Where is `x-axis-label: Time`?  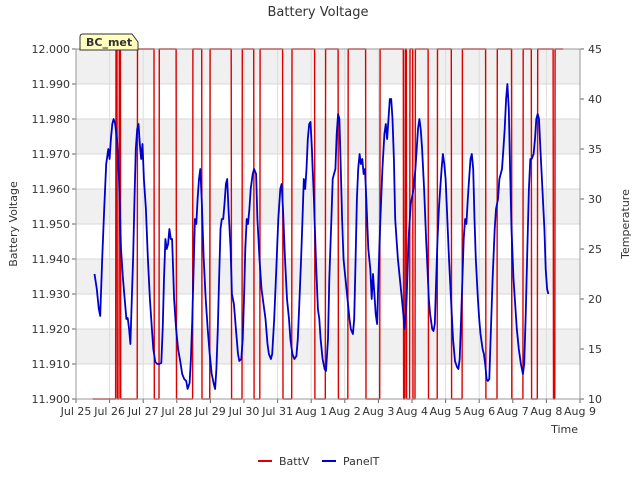
x-axis-label: Time is located at coordinates (564, 429).